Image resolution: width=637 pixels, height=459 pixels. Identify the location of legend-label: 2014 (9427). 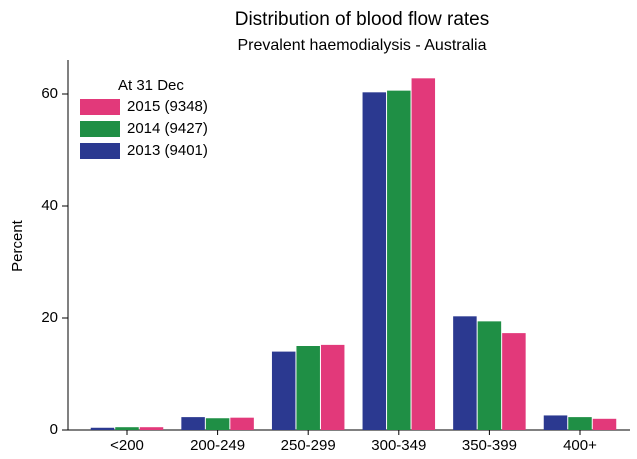
(167, 128).